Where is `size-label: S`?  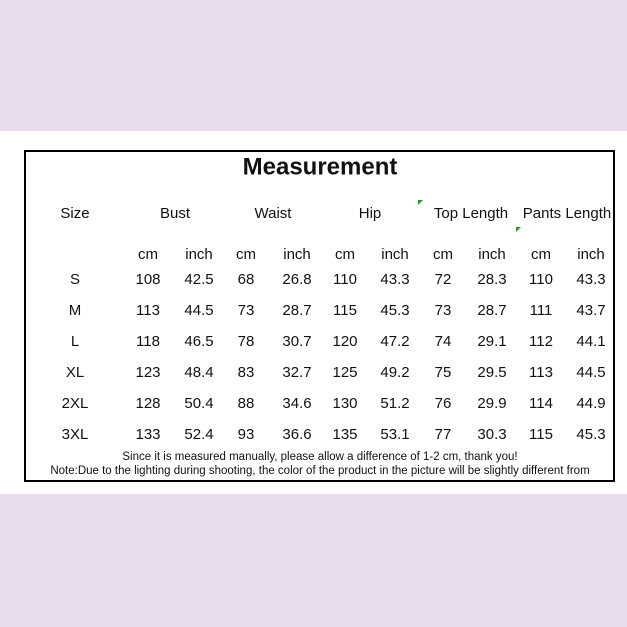 size-label: S is located at coordinates (75, 279).